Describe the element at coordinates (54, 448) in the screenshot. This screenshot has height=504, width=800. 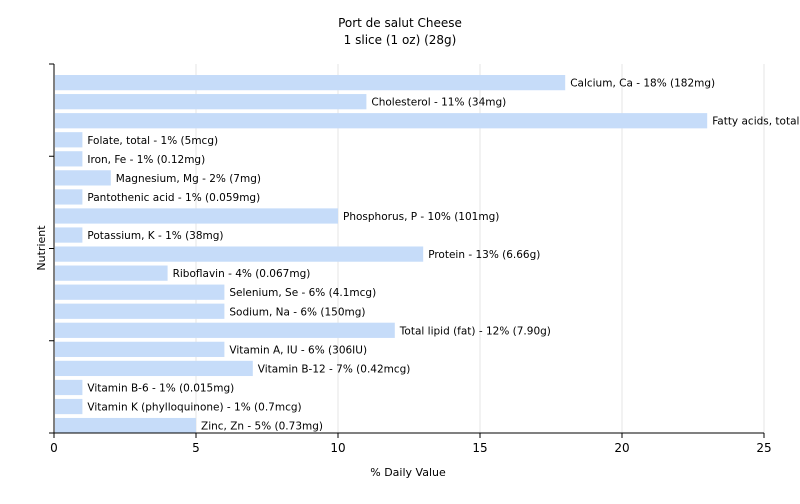
I see `x-tick-label: 0` at that location.